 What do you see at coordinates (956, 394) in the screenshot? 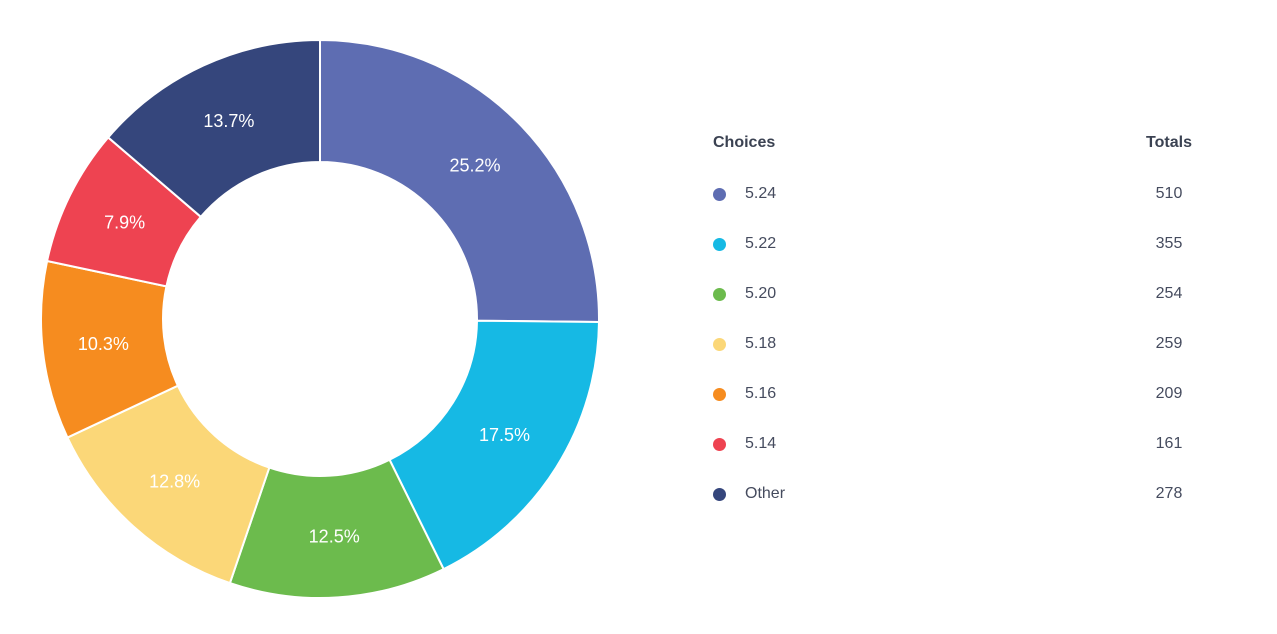
I see `legend-row-5-16: 5.16 209` at bounding box center [956, 394].